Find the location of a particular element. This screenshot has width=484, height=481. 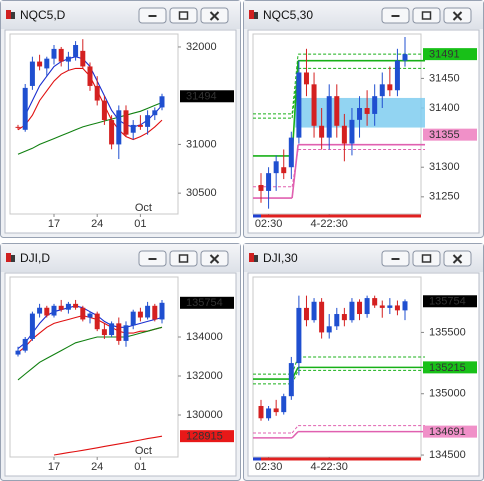

y-tick-label: 135000 is located at coordinates (447, 394).